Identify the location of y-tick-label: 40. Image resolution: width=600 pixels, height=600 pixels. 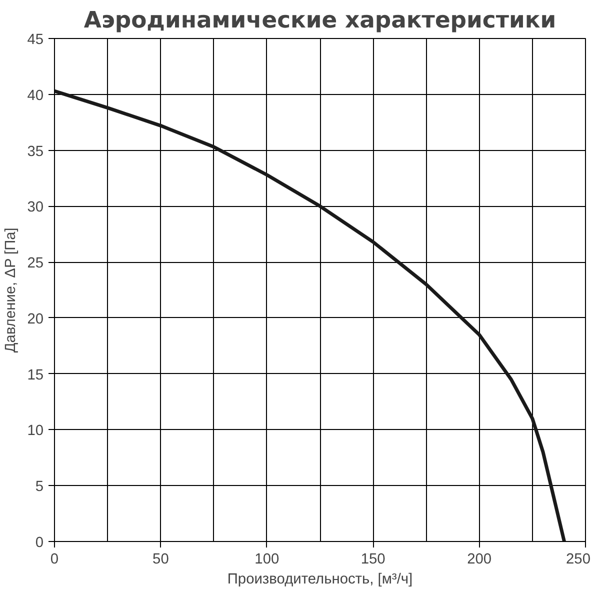
(35, 96).